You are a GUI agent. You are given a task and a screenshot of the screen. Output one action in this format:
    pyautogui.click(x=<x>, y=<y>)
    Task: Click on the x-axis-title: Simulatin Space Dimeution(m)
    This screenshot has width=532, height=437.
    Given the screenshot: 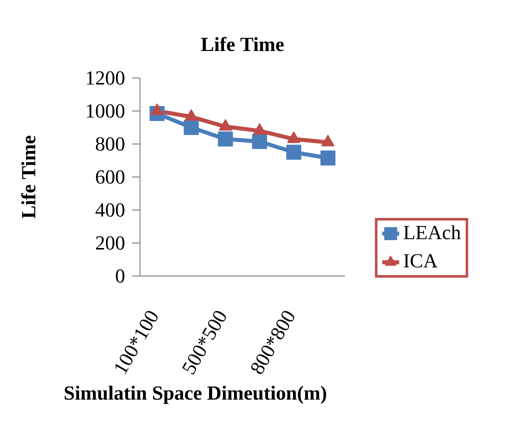 What is the action you would take?
    pyautogui.click(x=195, y=395)
    